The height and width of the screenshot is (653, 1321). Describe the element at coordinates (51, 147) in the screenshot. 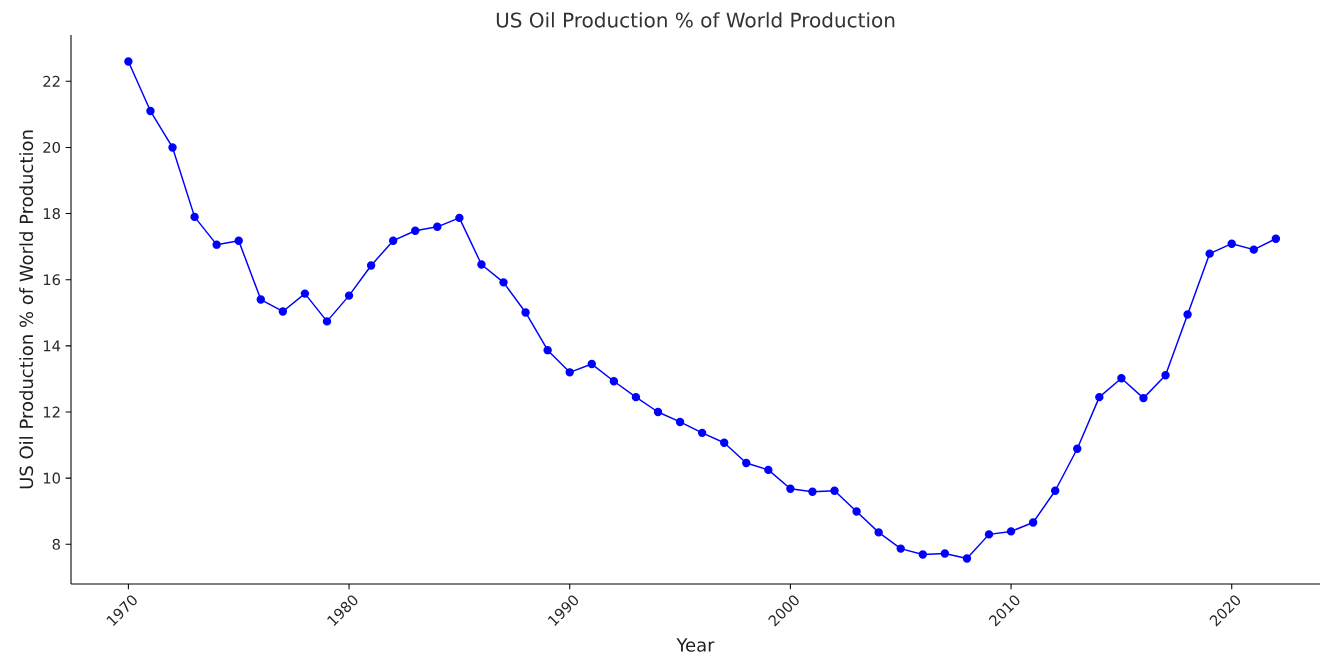

I see `y-tick-label: 20` at that location.